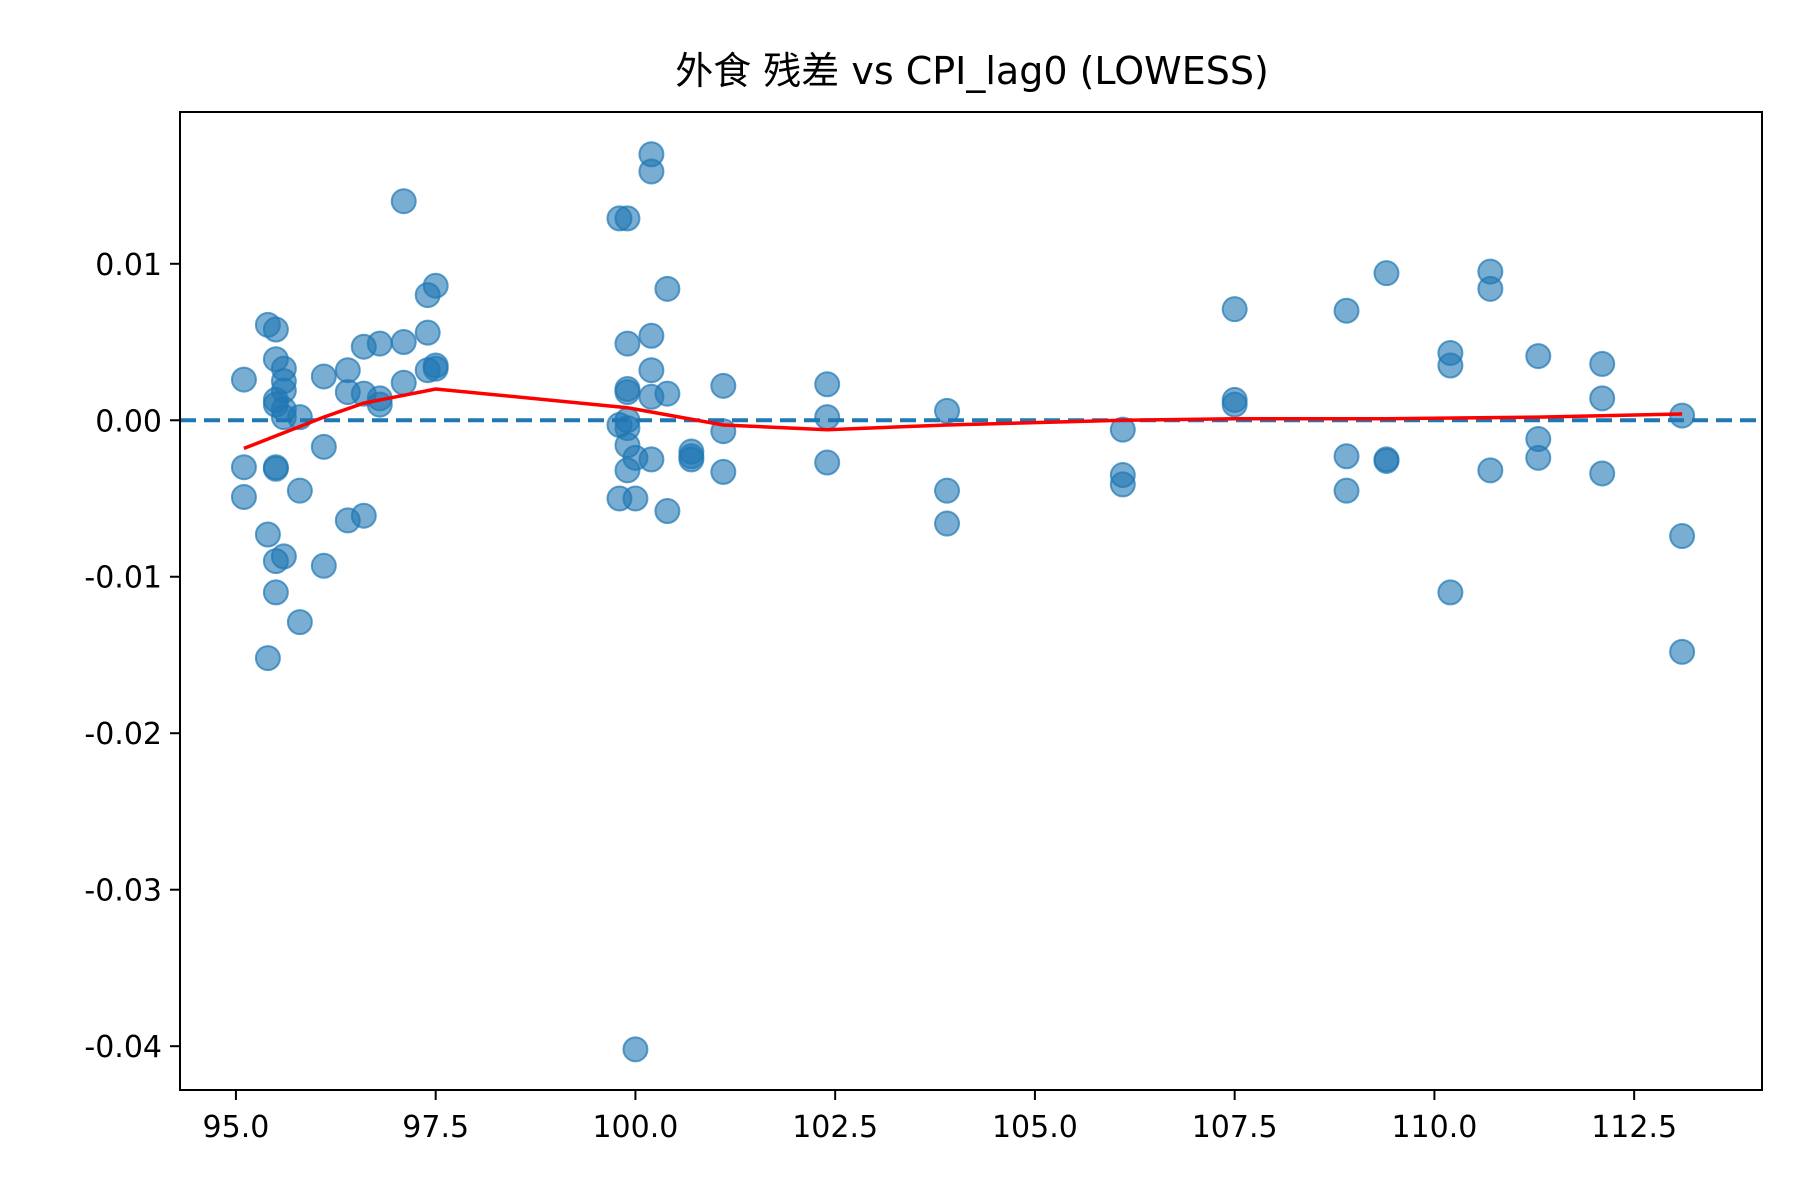 This screenshot has width=1800, height=1200. What do you see at coordinates (635, 1127) in the screenshot?
I see `x-tick-label: 100.0` at bounding box center [635, 1127].